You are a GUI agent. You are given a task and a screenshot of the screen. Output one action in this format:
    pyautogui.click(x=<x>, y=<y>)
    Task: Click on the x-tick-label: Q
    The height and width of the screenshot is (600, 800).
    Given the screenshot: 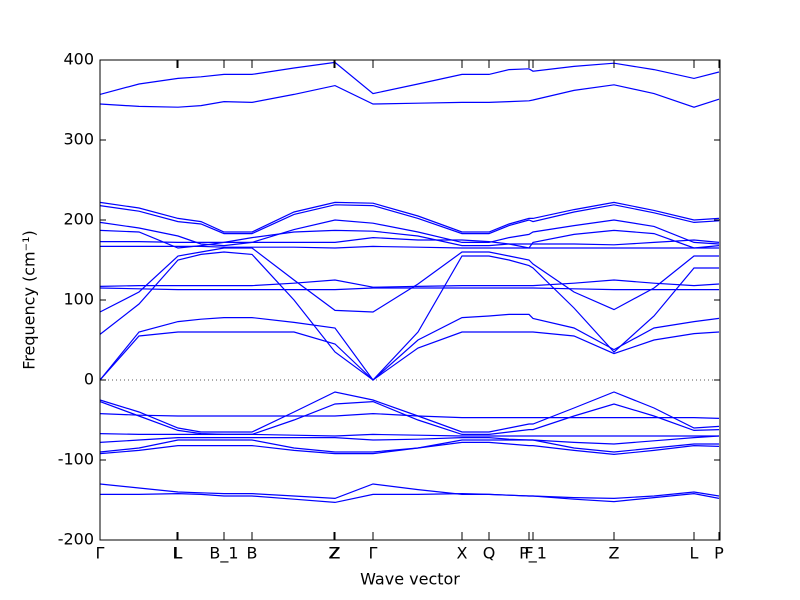 What is the action you would take?
    pyautogui.click(x=489, y=553)
    